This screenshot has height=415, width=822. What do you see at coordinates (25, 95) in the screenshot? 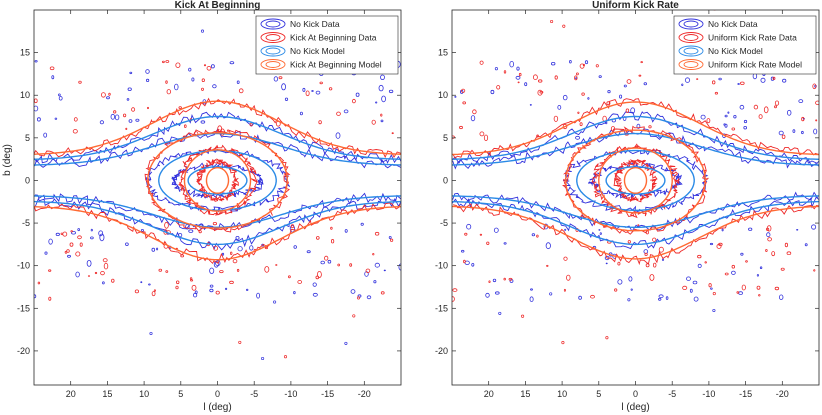
I see `y-tick-label: 10` at bounding box center [25, 95].